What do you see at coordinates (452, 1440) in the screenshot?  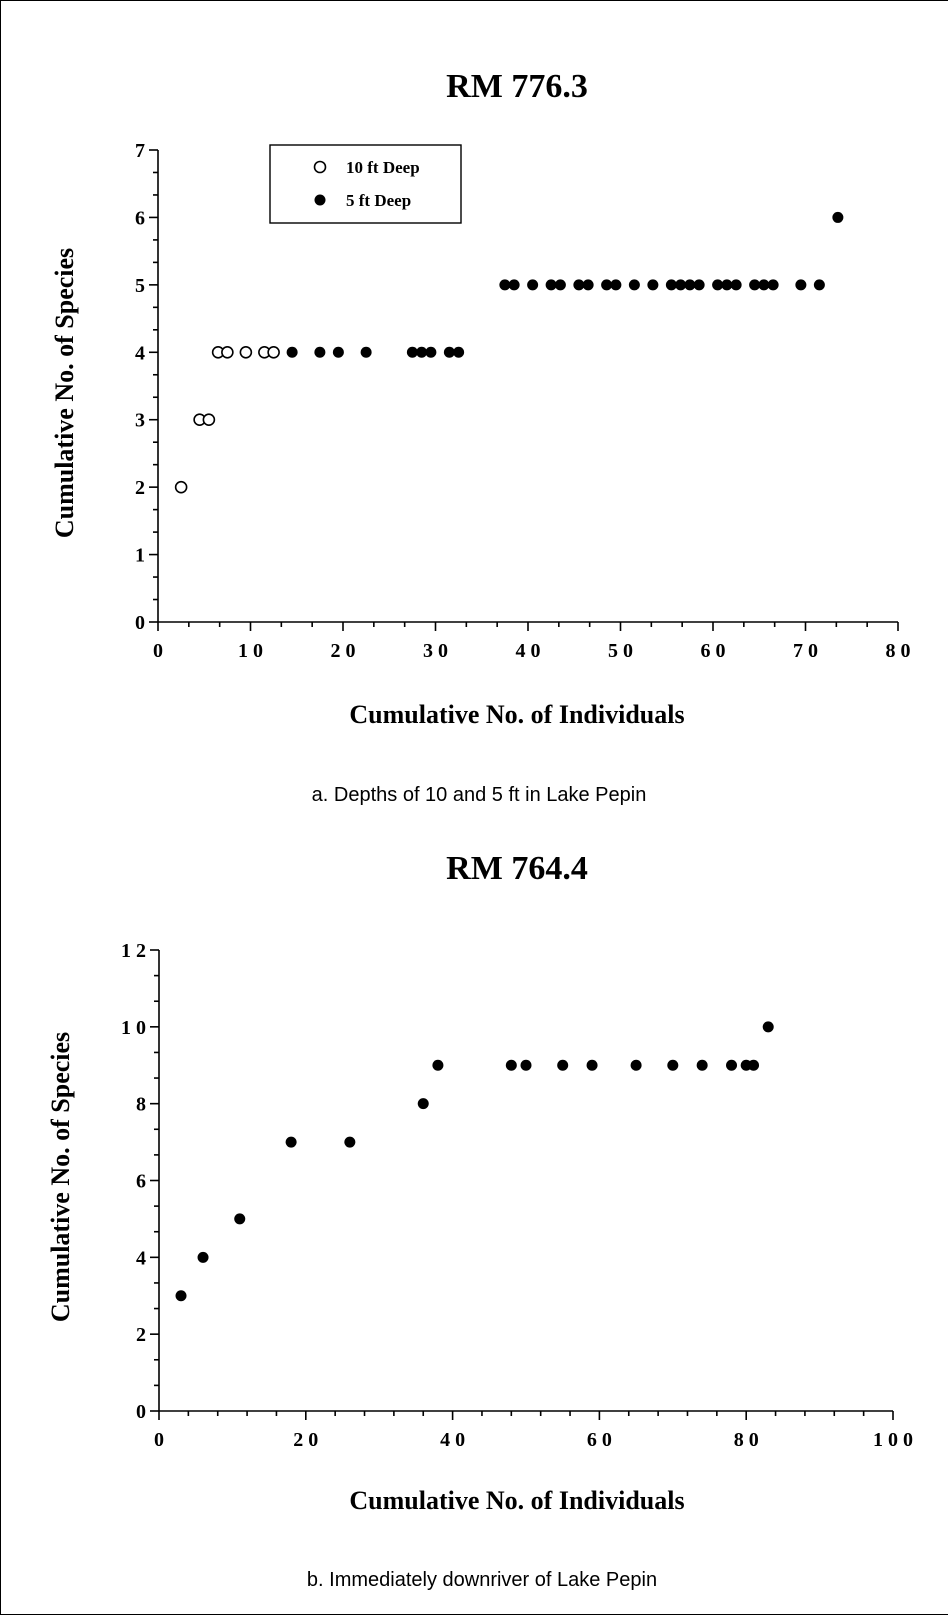 I see `chart-b-x-tick-label: 4 0` at bounding box center [452, 1440].